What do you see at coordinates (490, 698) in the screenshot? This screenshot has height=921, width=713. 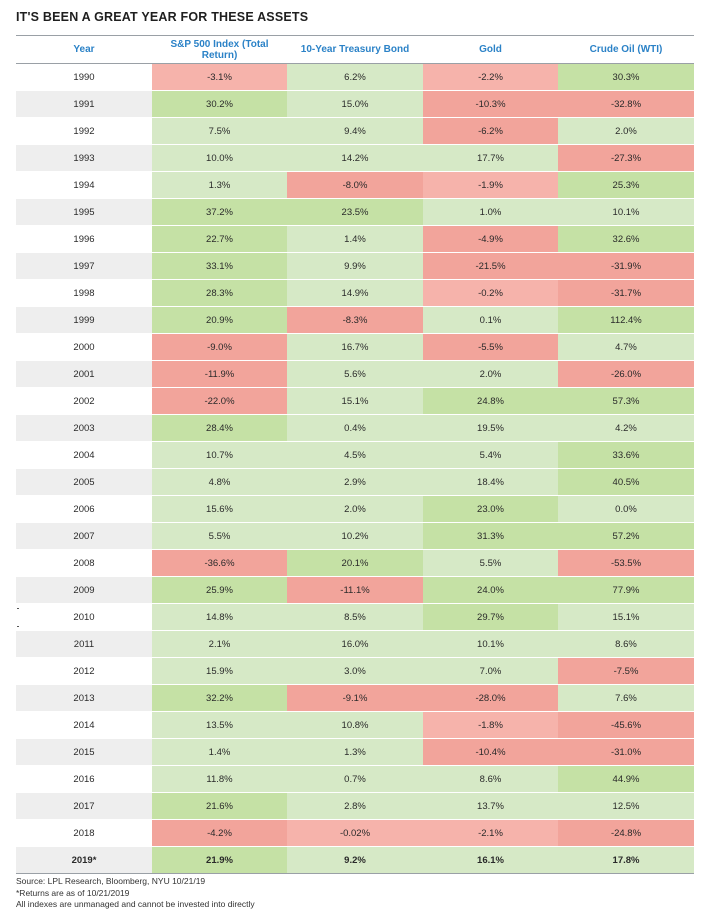 I see `gold-value-cell: -28.0%` at bounding box center [490, 698].